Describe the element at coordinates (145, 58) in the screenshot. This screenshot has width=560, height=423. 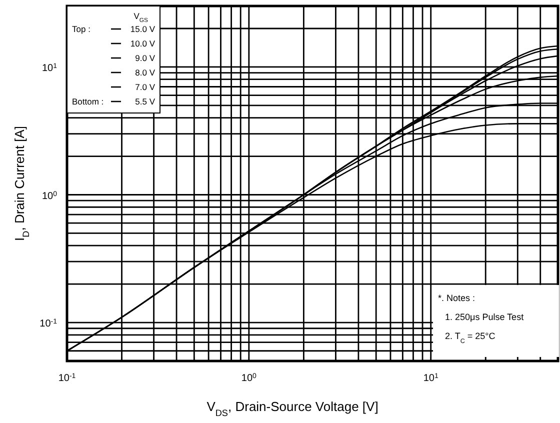
I see `legend-label: 9.0 V` at that location.